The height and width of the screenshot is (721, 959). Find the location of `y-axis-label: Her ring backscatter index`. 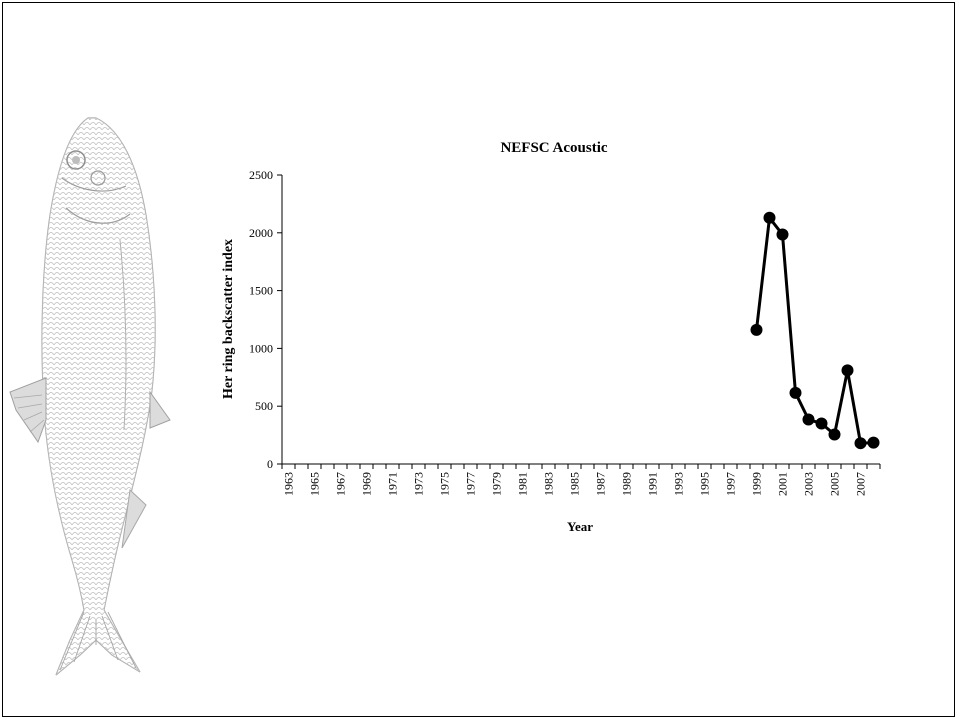

y-axis-label: Her ring backscatter index is located at coordinates (228, 319).